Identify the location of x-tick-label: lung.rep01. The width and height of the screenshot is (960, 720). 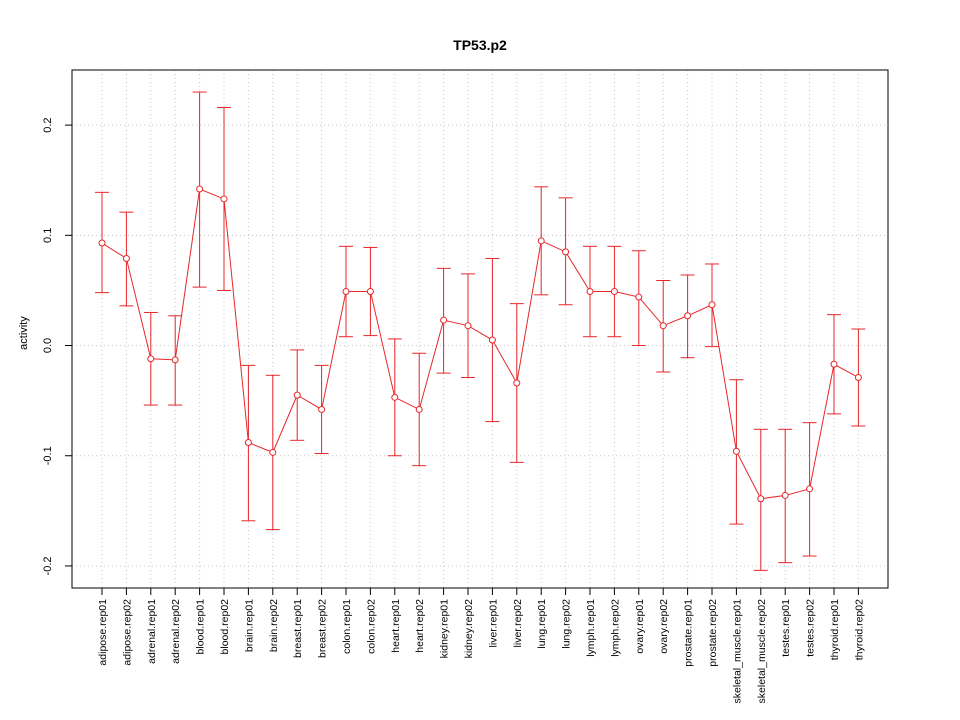
(542, 624).